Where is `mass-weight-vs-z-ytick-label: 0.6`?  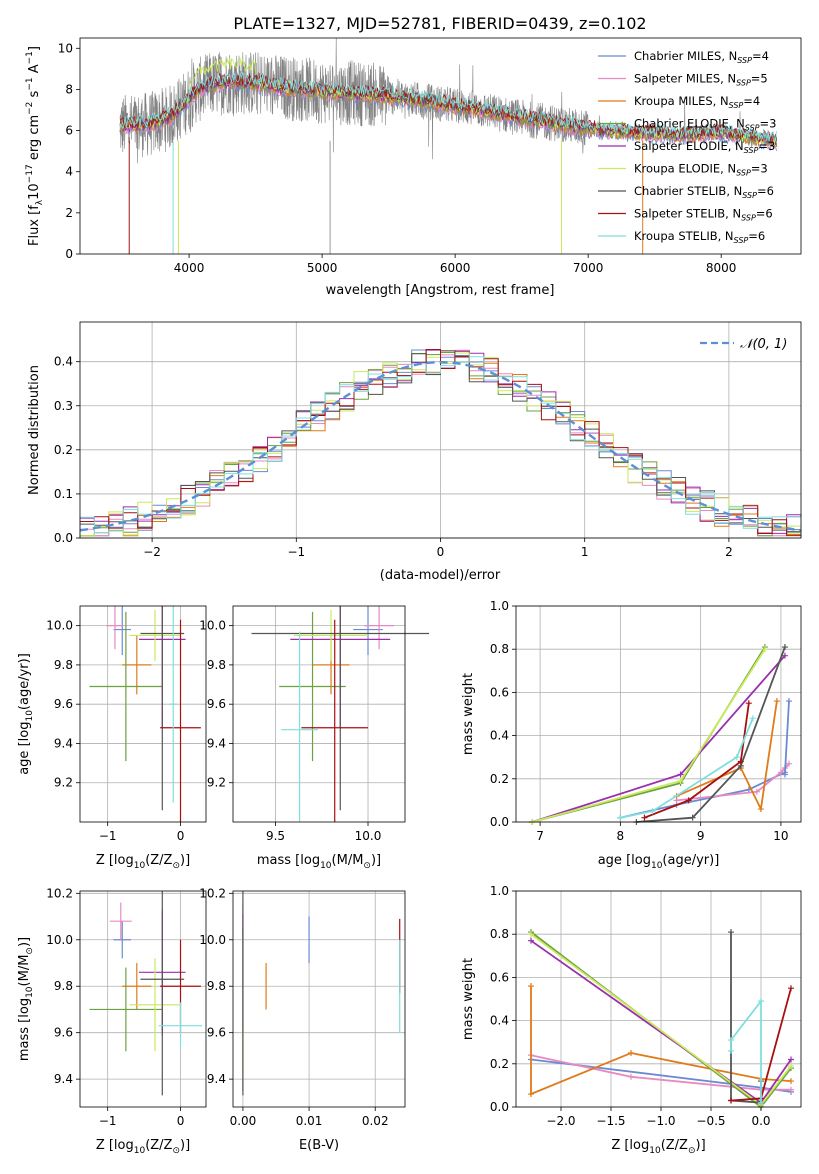 mass-weight-vs-z-ytick-label: 0.6 is located at coordinates (499, 977).